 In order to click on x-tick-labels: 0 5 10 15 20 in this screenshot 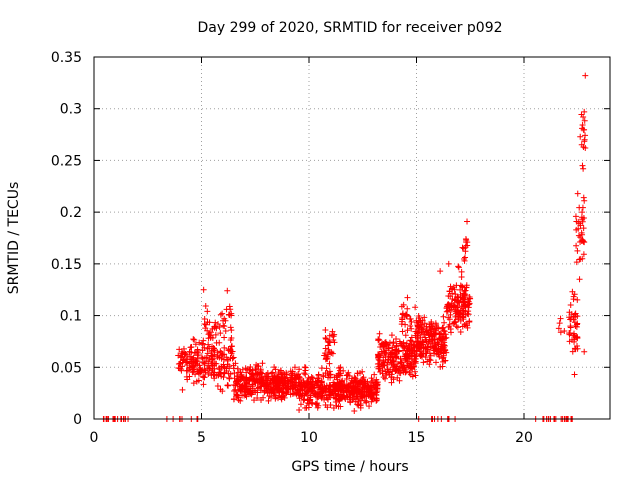, I will do `click(311, 438)`.